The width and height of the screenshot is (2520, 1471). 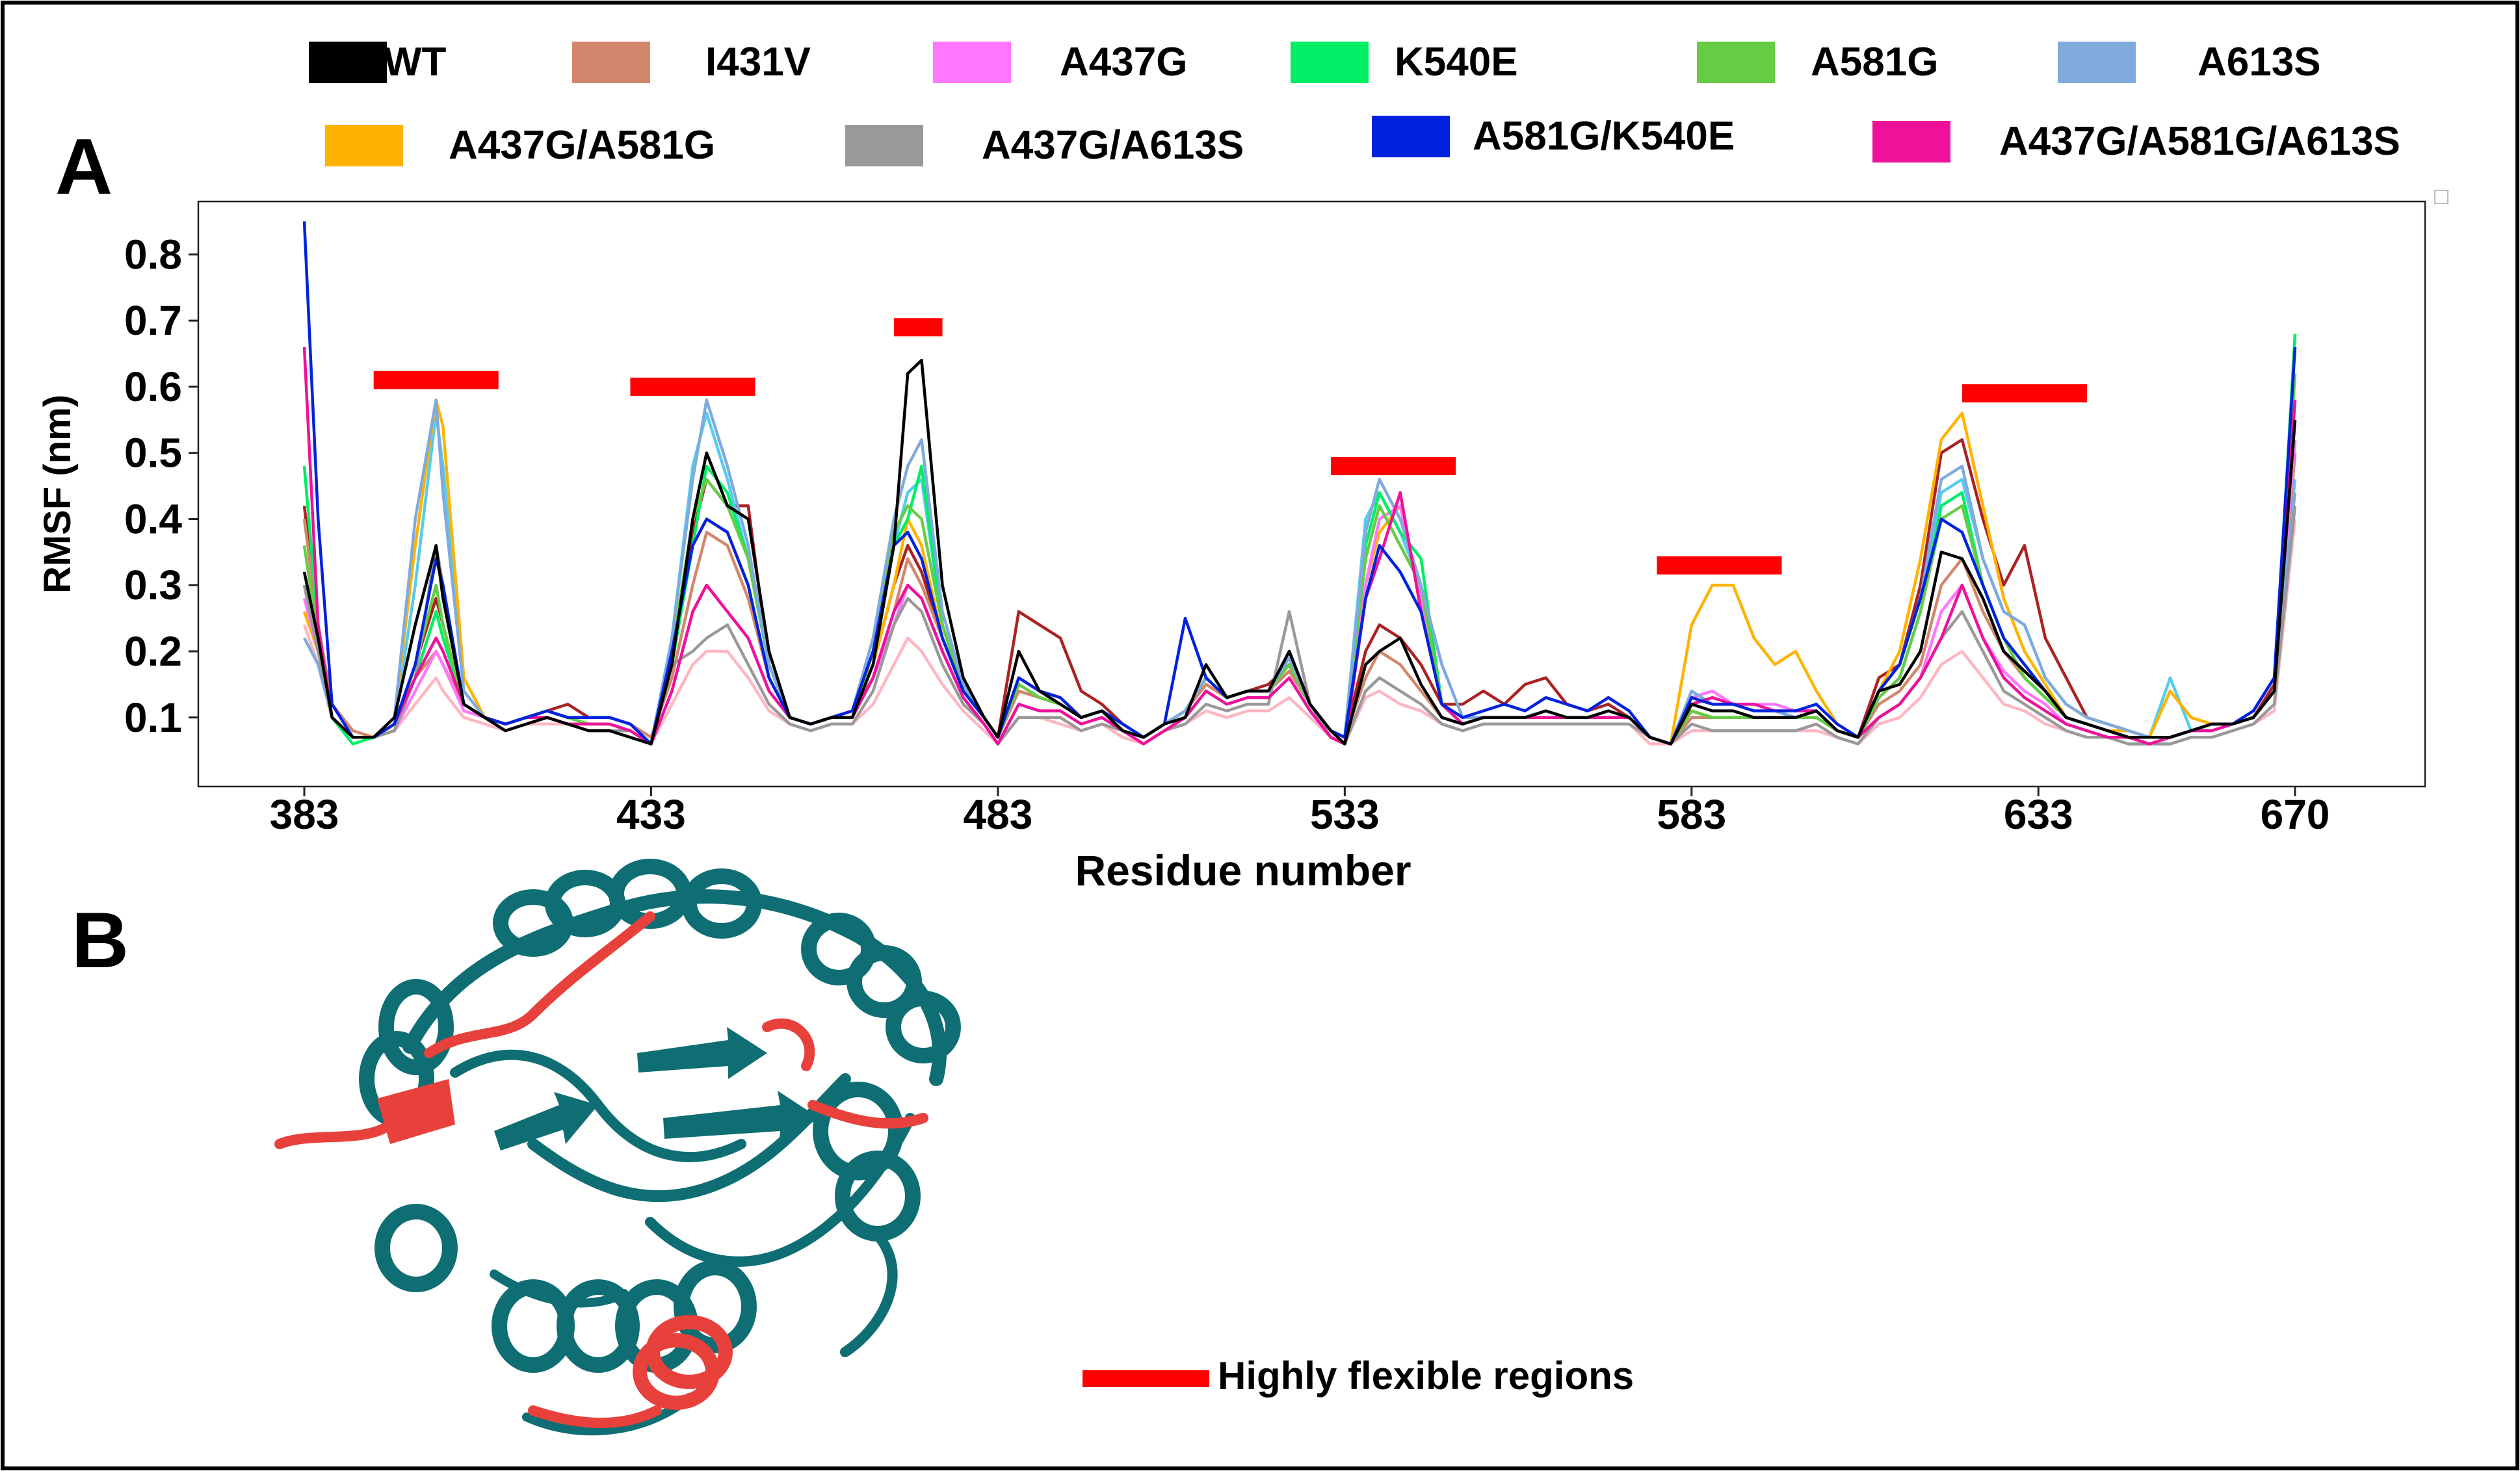 I want to click on x-tick-label: 583, so click(x=1691, y=814).